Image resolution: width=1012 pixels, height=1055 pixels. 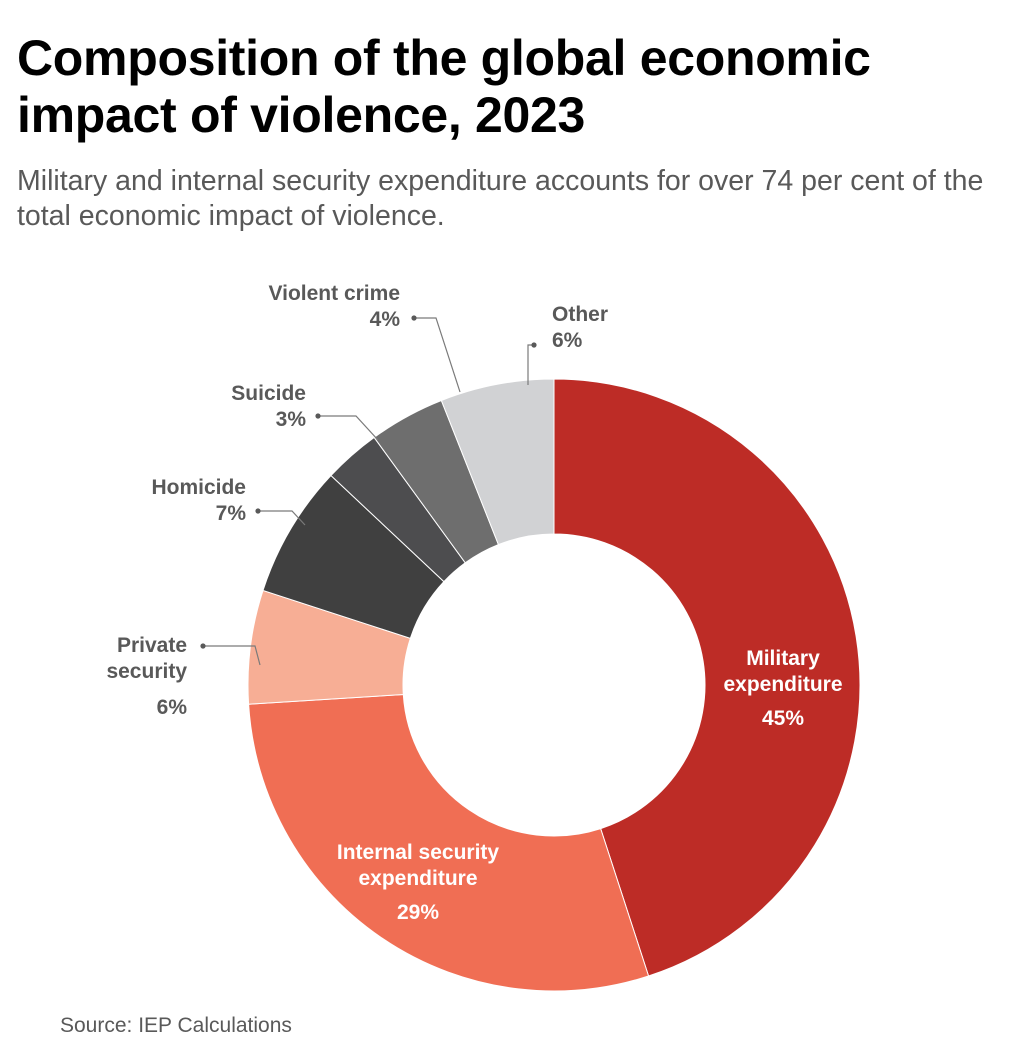 What do you see at coordinates (580, 327) in the screenshot?
I see `slice-label: Other 6%` at bounding box center [580, 327].